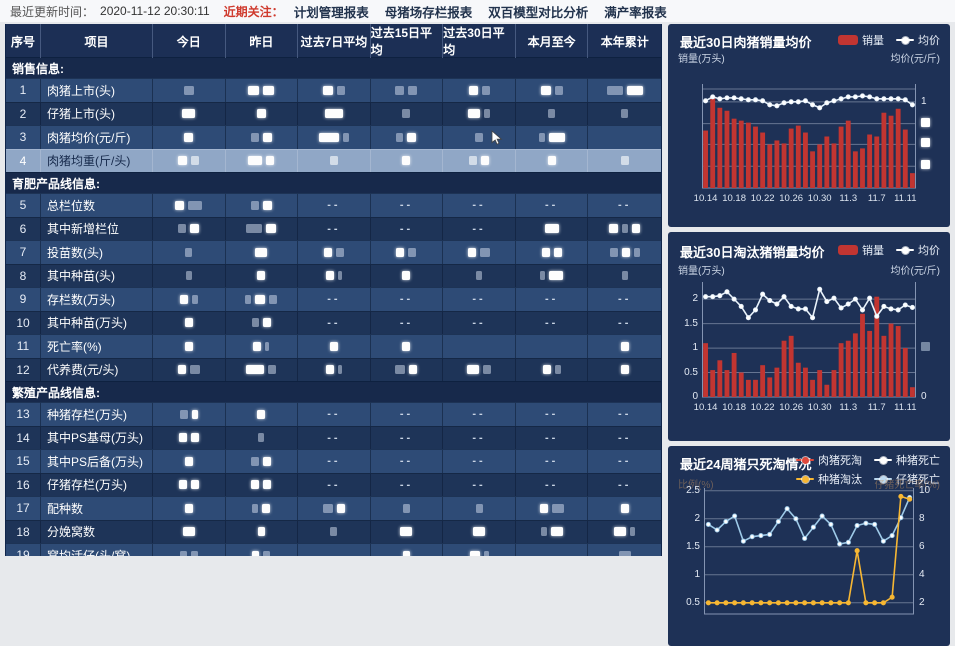 Image resolution: width=955 pixels, height=646 pixels. I want to click on table-row-13: 13 种猪存栏(万头) -- -- -- -- --, so click(333, 414).